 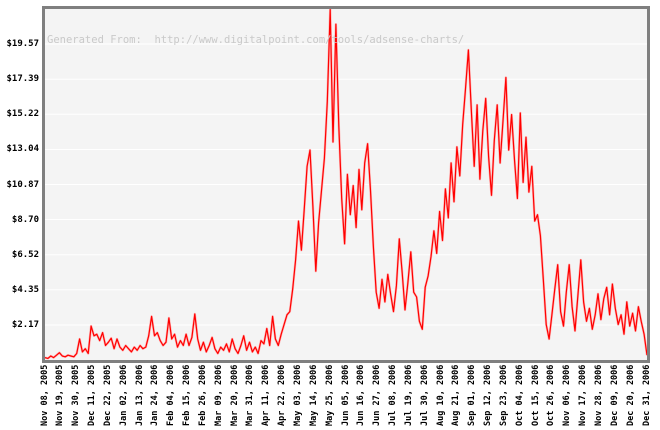 I want to click on x-axis-label: Oct 26, 2006, so click(x=551, y=395).